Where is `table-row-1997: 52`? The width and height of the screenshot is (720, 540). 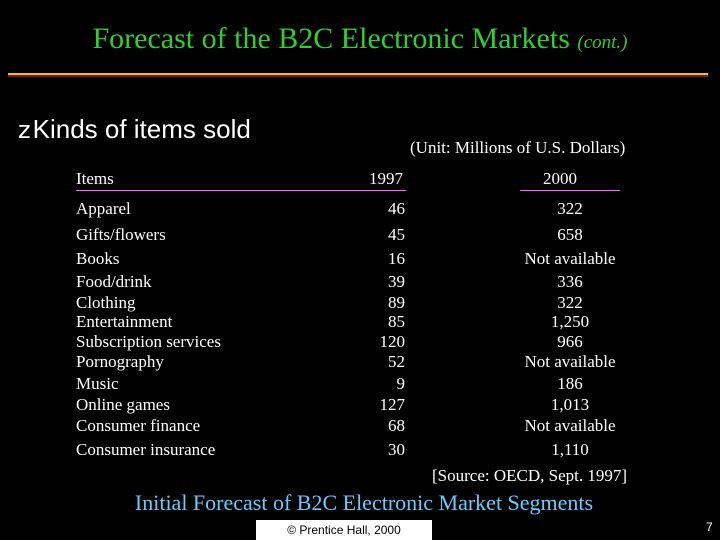 table-row-1997: 52 is located at coordinates (396, 361).